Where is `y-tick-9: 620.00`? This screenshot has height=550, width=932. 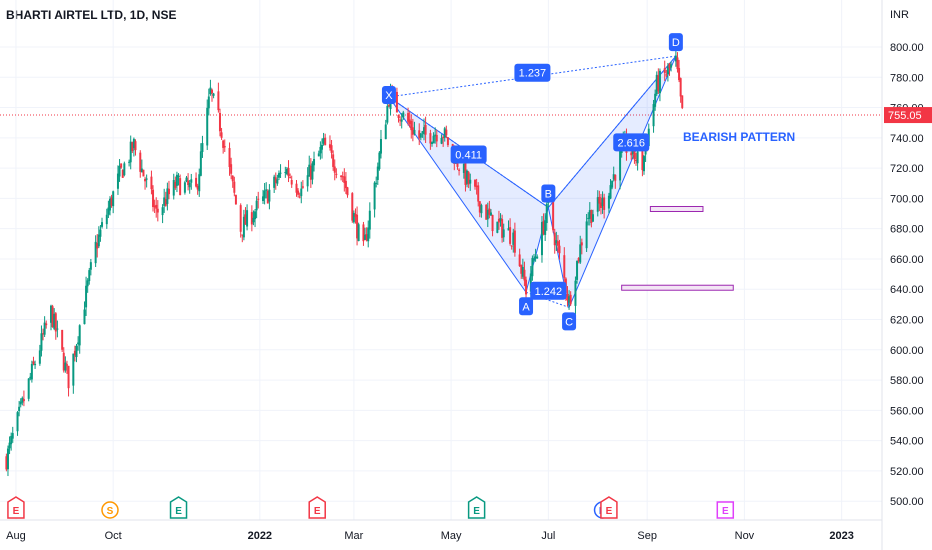 y-tick-9: 620.00 is located at coordinates (907, 321).